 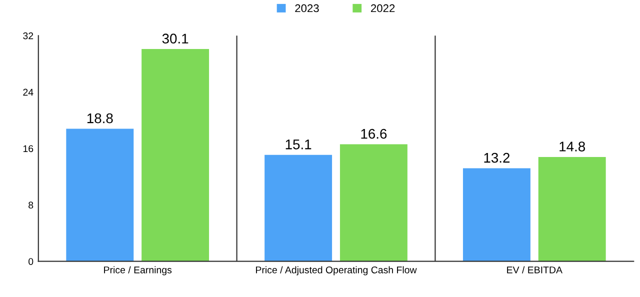 What do you see at coordinates (497, 157) in the screenshot?
I see `data-label: 13.2` at bounding box center [497, 157].